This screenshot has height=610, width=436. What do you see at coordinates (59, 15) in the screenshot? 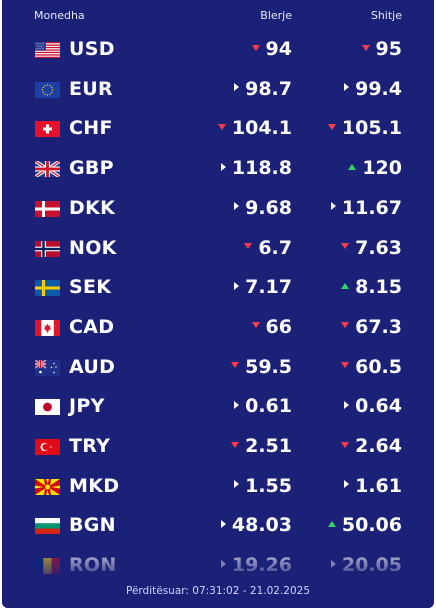
I see `column-header-currency: Monedha` at bounding box center [59, 15].